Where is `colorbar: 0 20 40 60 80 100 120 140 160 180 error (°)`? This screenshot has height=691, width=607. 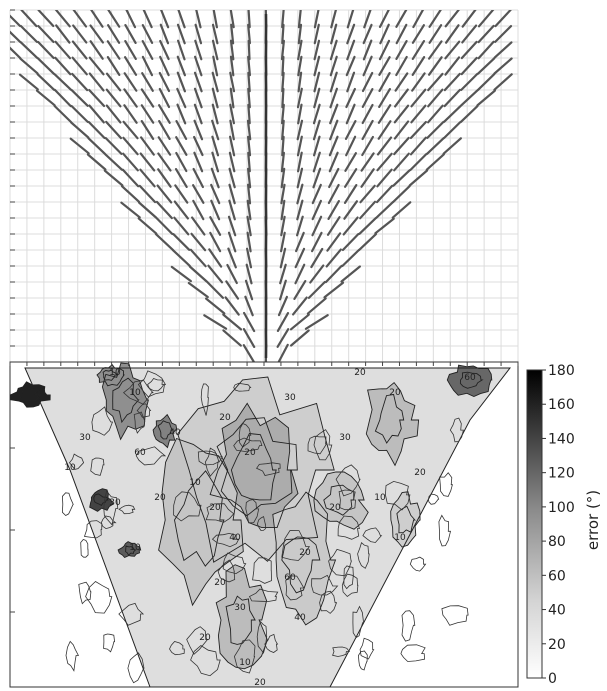 colorbar: 0 20 40 60 80 100 120 140 160 180 error (°) is located at coordinates (564, 525).